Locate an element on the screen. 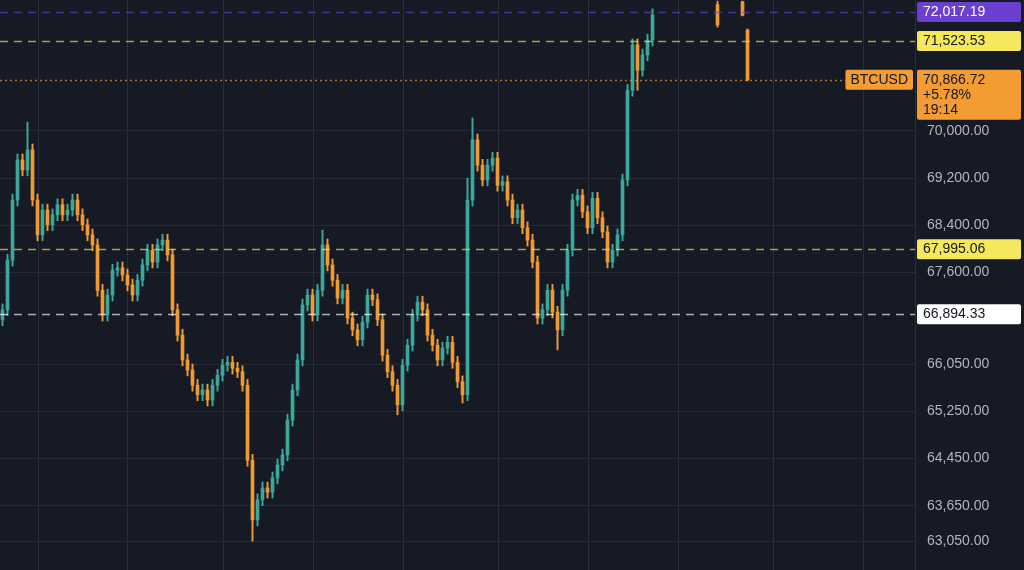  ref-line-label: 66,894.33 is located at coordinates (954, 313).